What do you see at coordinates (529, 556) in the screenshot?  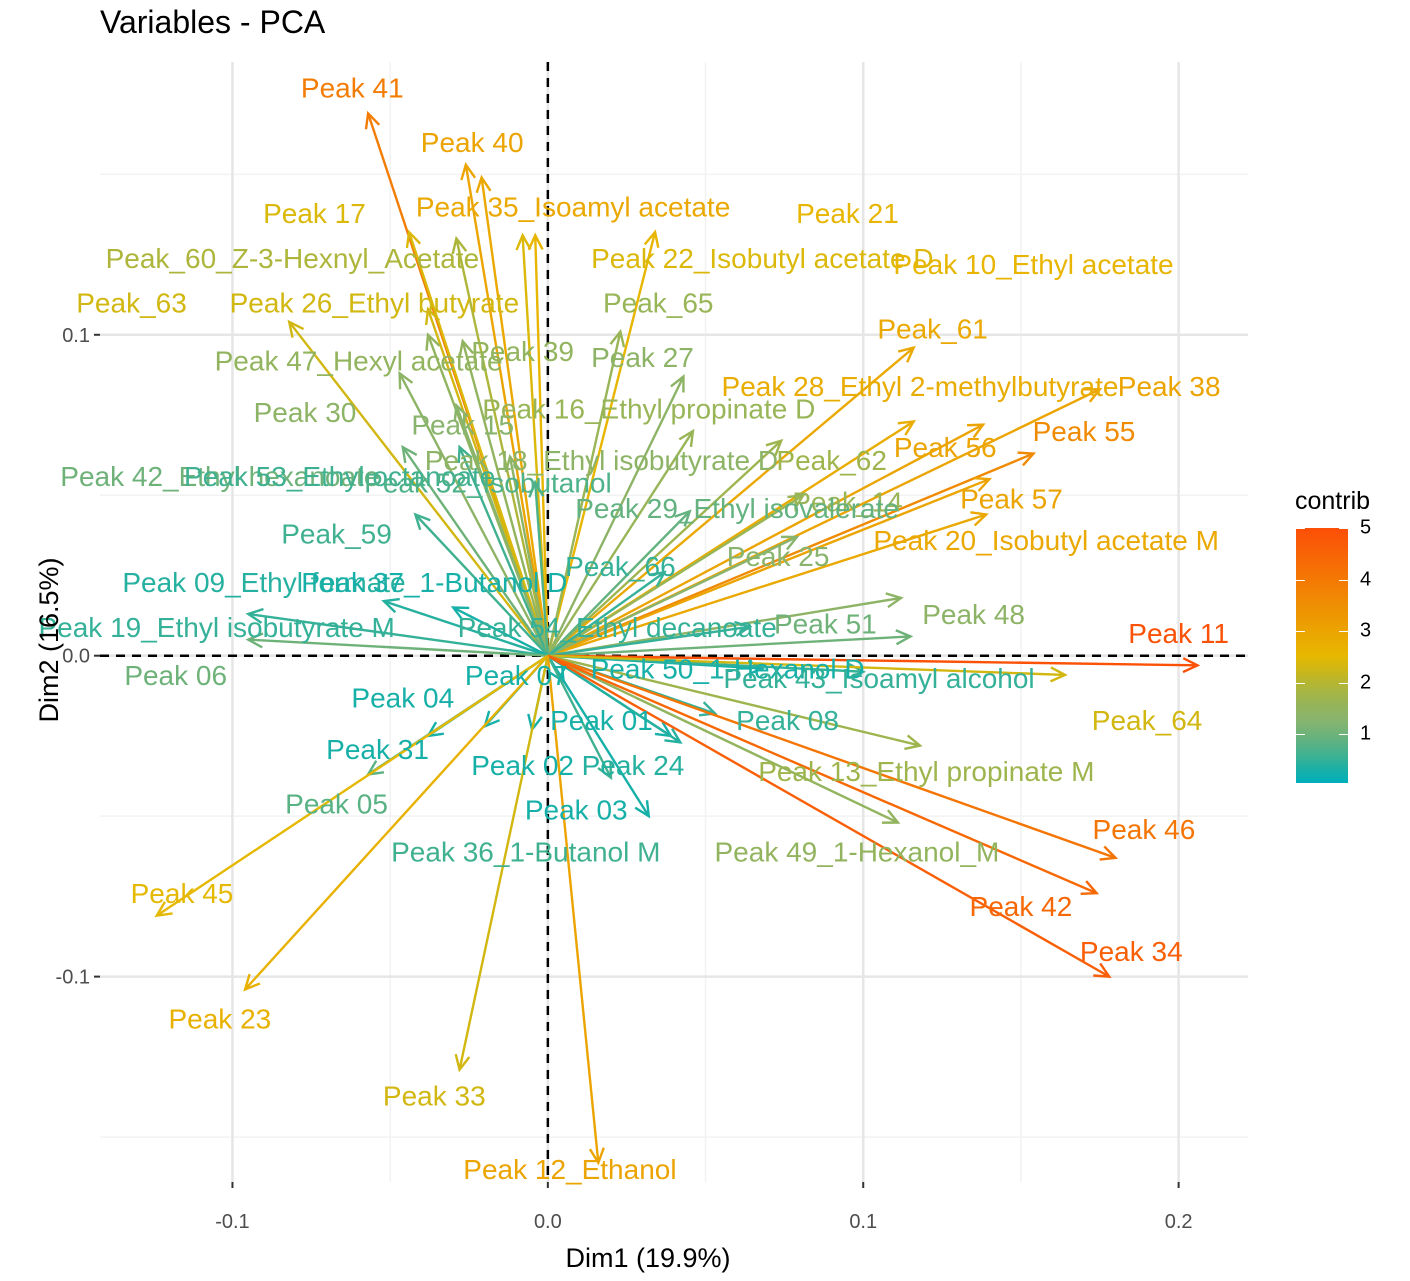 I see `arrow-peak-18-ethyl-isobutyrate-d` at bounding box center [529, 556].